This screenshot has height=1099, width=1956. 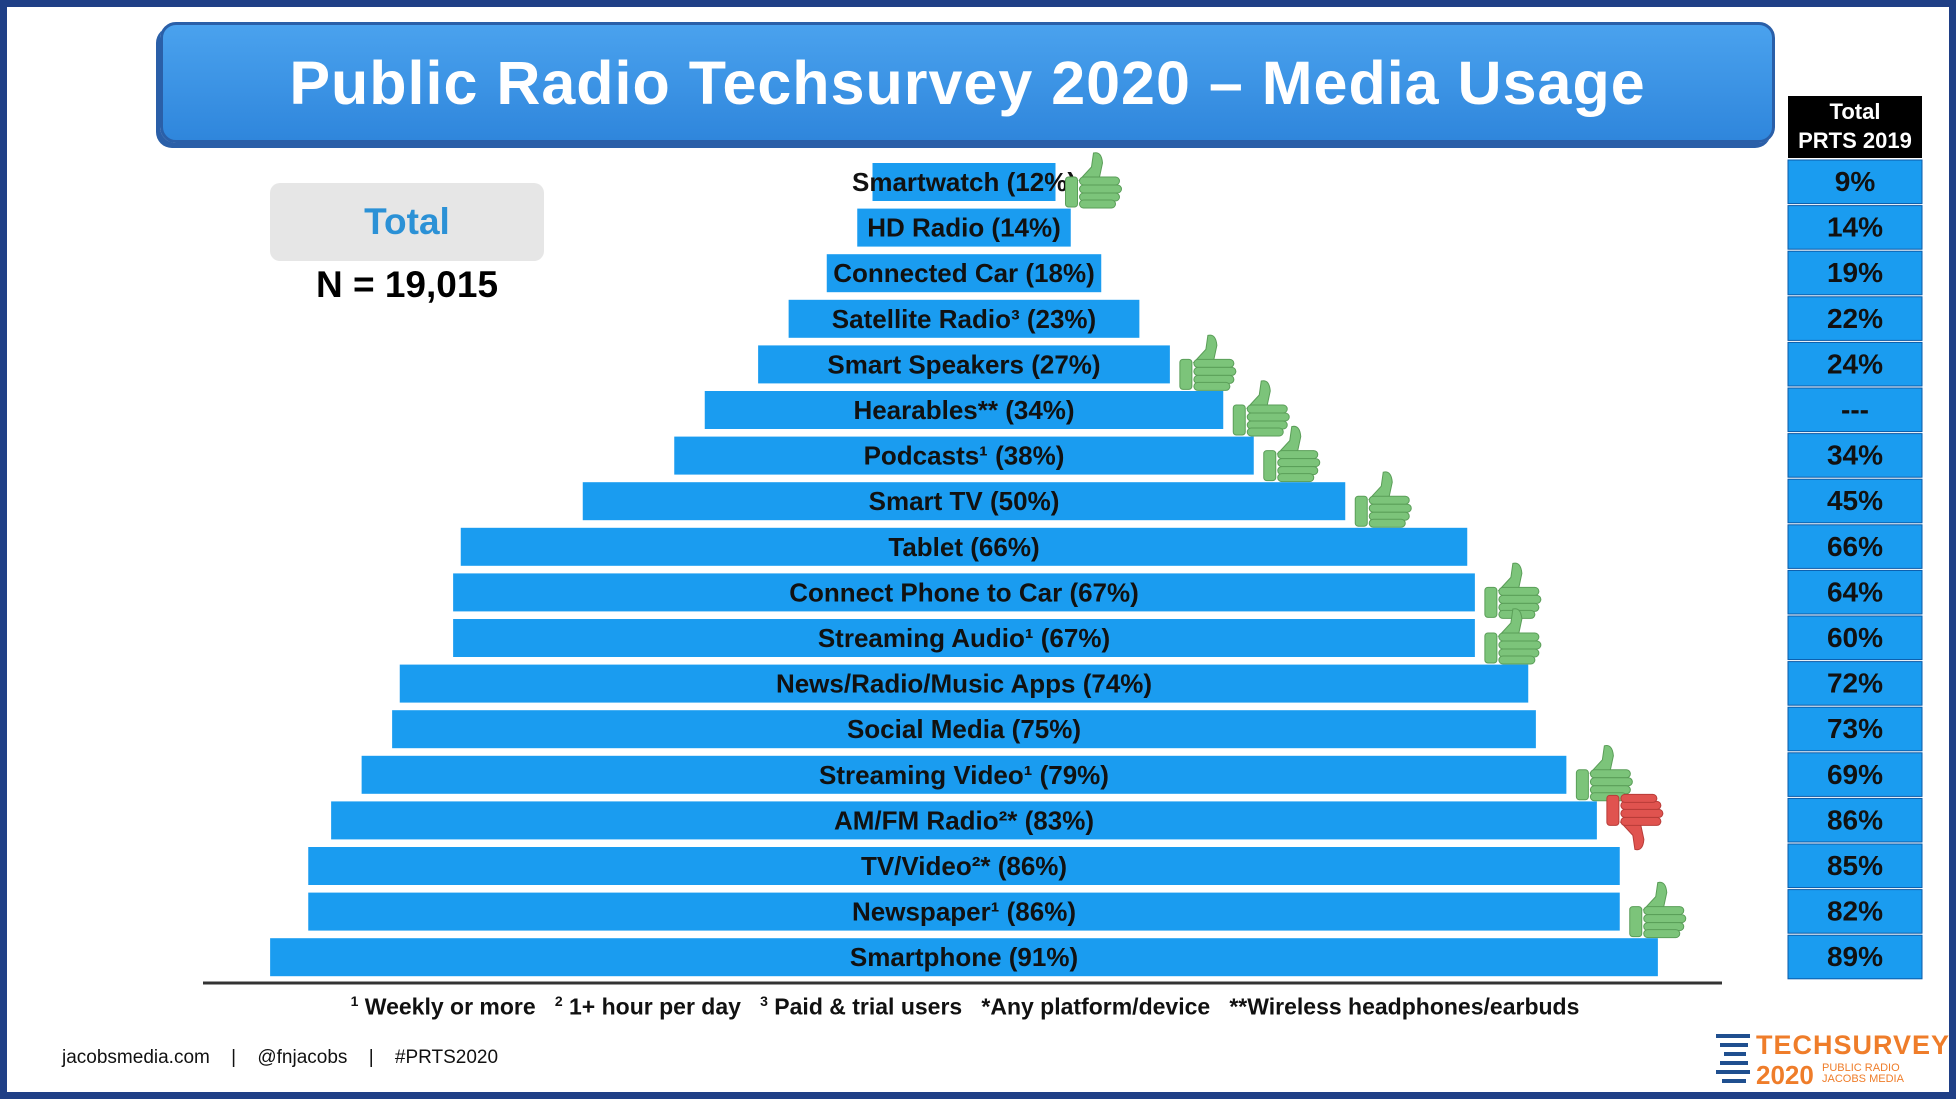 I want to click on prior-column-header, so click(x=1855, y=127).